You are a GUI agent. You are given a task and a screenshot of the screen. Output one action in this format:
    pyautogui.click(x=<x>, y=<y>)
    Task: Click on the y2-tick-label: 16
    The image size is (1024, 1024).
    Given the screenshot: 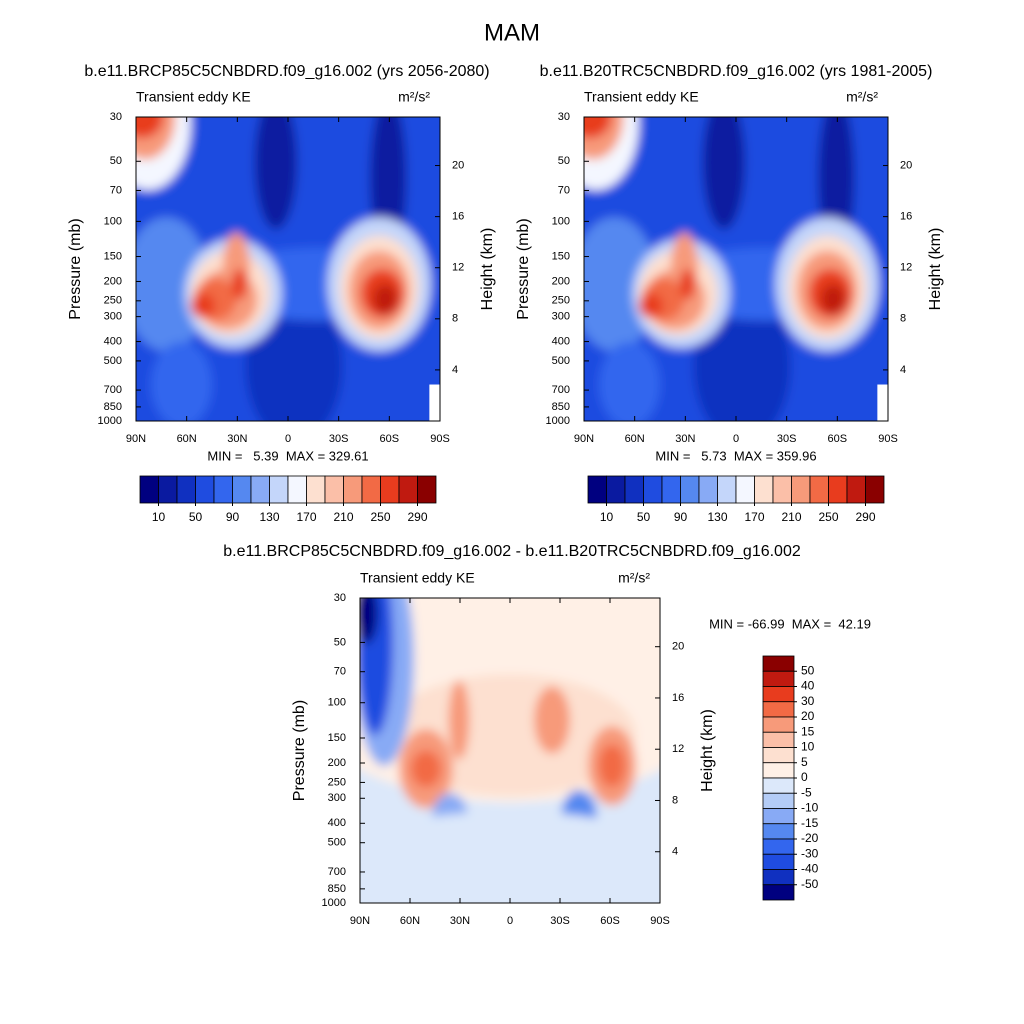 What is the action you would take?
    pyautogui.click(x=458, y=217)
    